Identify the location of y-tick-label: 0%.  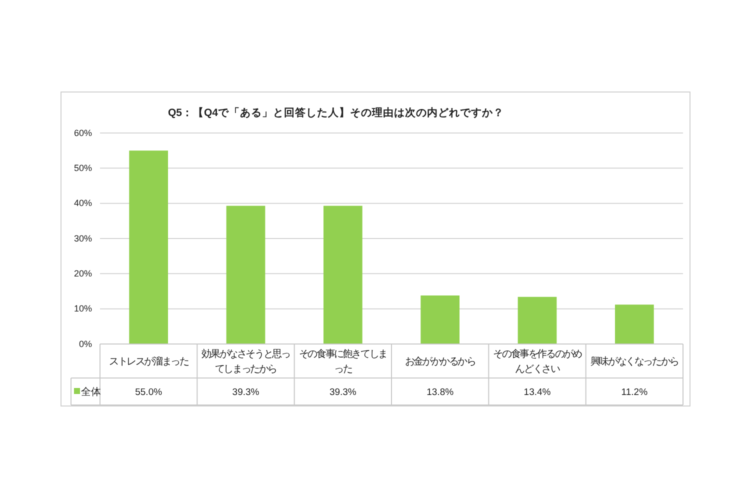
(85, 343).